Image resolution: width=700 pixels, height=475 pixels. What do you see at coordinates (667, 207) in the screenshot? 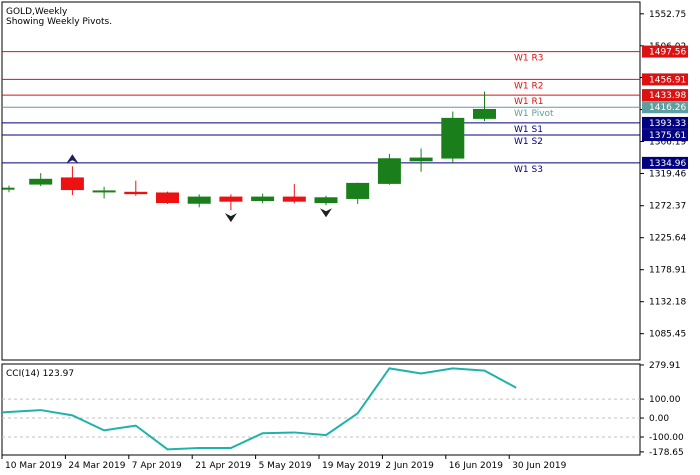
I see `price-tick-label: 1272.37` at bounding box center [667, 207].